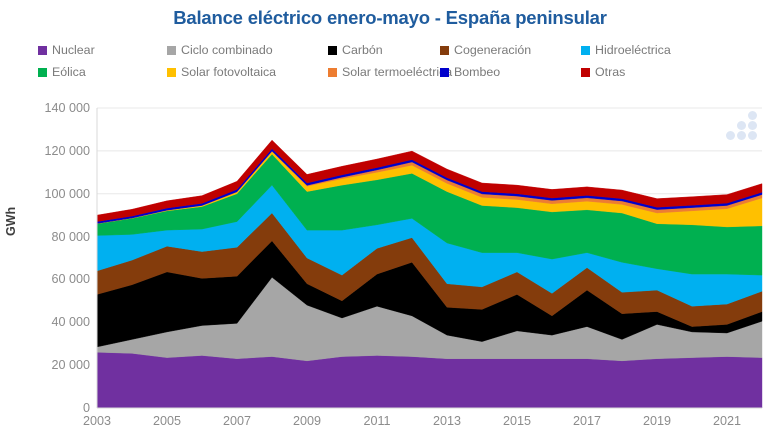  What do you see at coordinates (237, 421) in the screenshot?
I see `x-axis-tick-label: 2007` at bounding box center [237, 421].